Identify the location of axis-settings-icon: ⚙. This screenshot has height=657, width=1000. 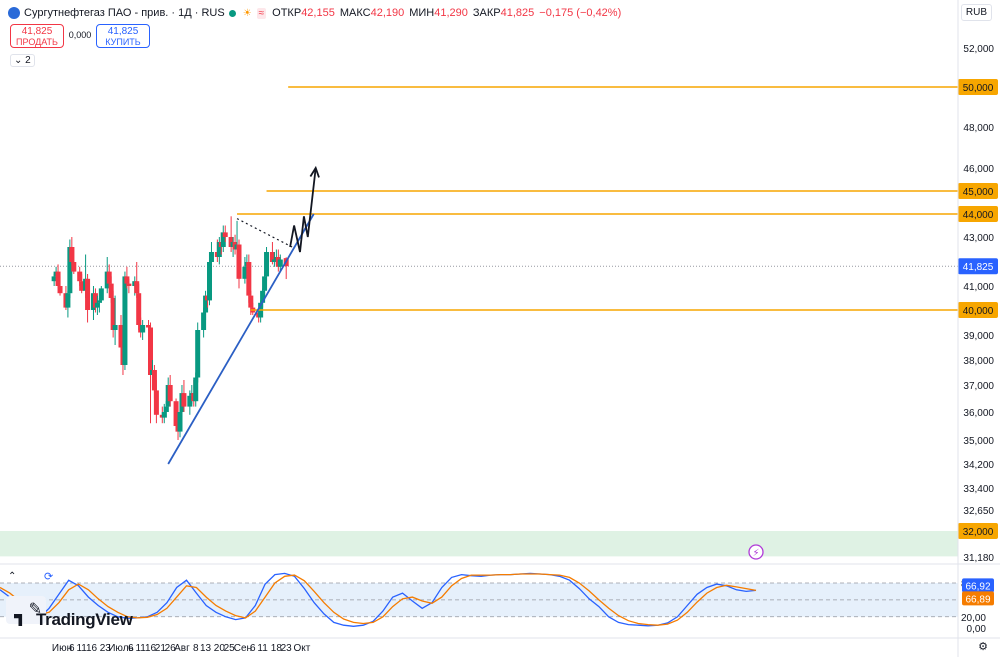
(983, 647).